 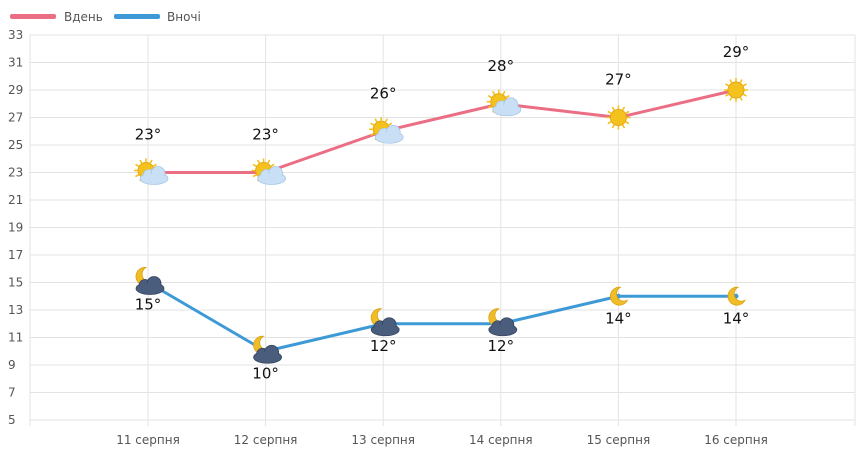 What do you see at coordinates (12, 393) in the screenshot?
I see `y-tick-label: 7` at bounding box center [12, 393].